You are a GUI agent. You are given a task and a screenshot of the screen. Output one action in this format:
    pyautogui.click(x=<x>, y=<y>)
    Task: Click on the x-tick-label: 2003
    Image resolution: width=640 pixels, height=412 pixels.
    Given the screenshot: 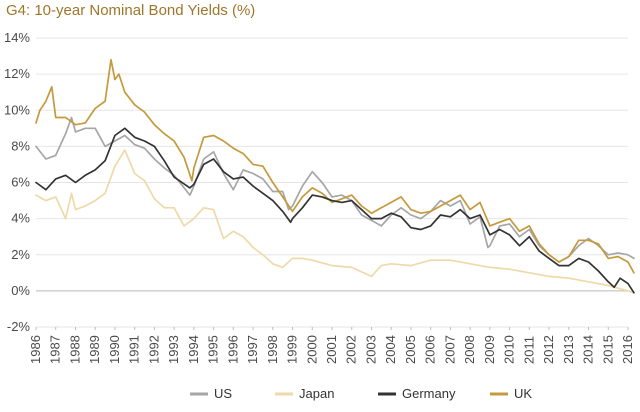 What is the action you would take?
    pyautogui.click(x=370, y=349)
    